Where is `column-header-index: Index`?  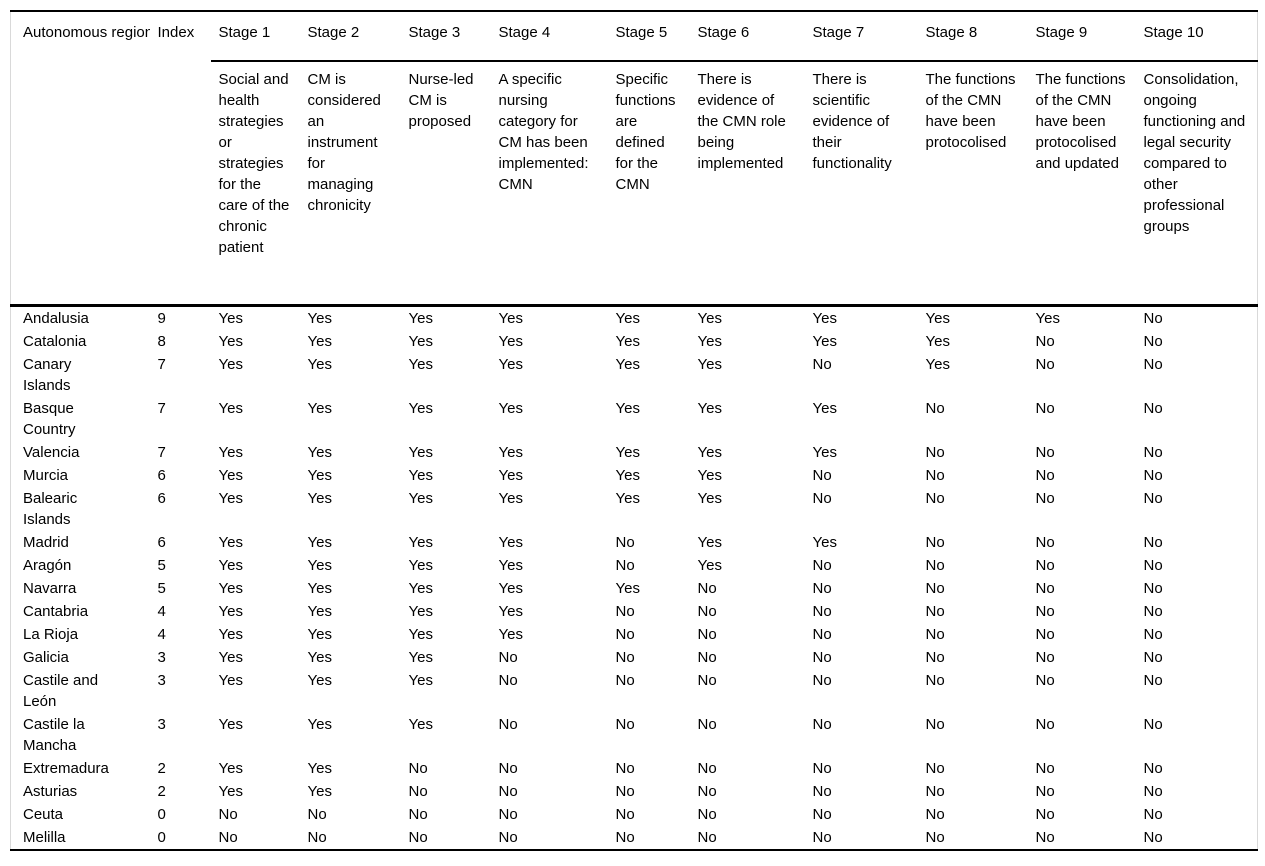 column-header-index: Index is located at coordinates (180, 159).